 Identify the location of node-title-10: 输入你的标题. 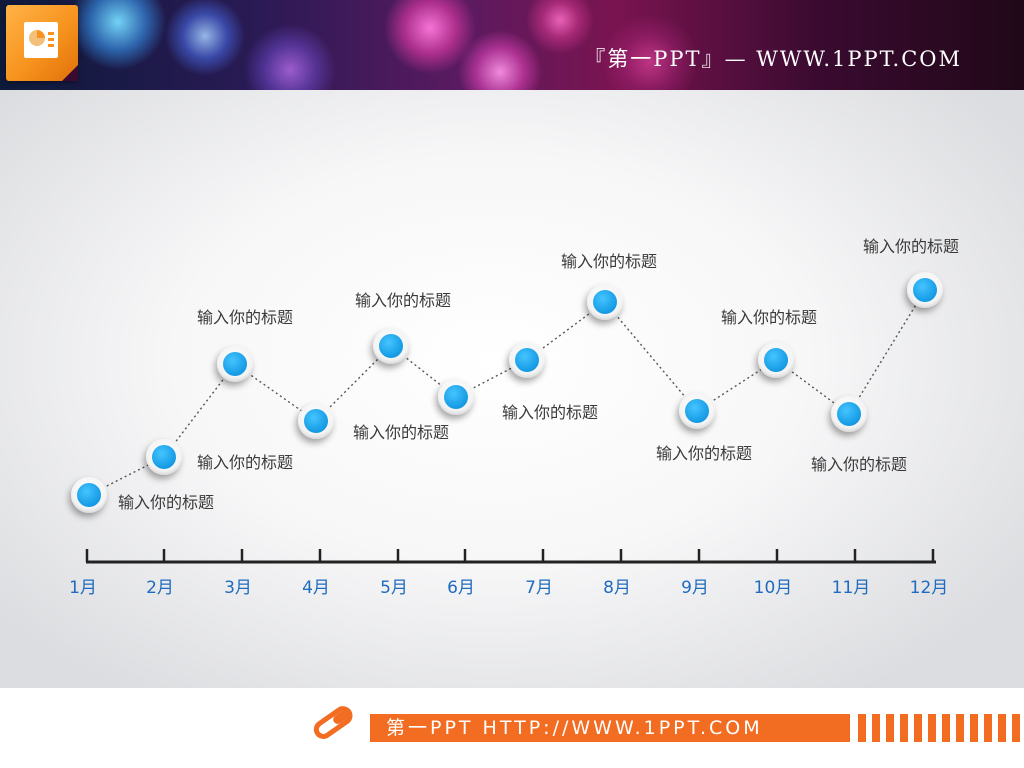
(769, 317).